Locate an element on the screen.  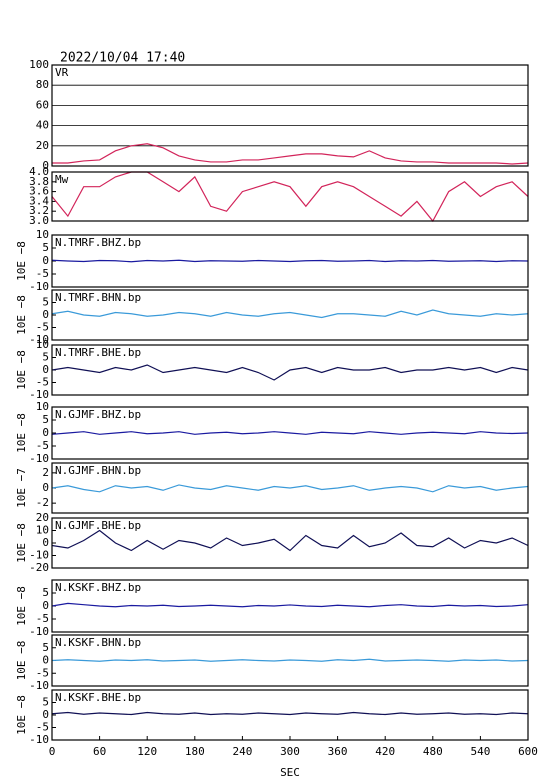
x-tick-label: 120 is located at coordinates (147, 751).